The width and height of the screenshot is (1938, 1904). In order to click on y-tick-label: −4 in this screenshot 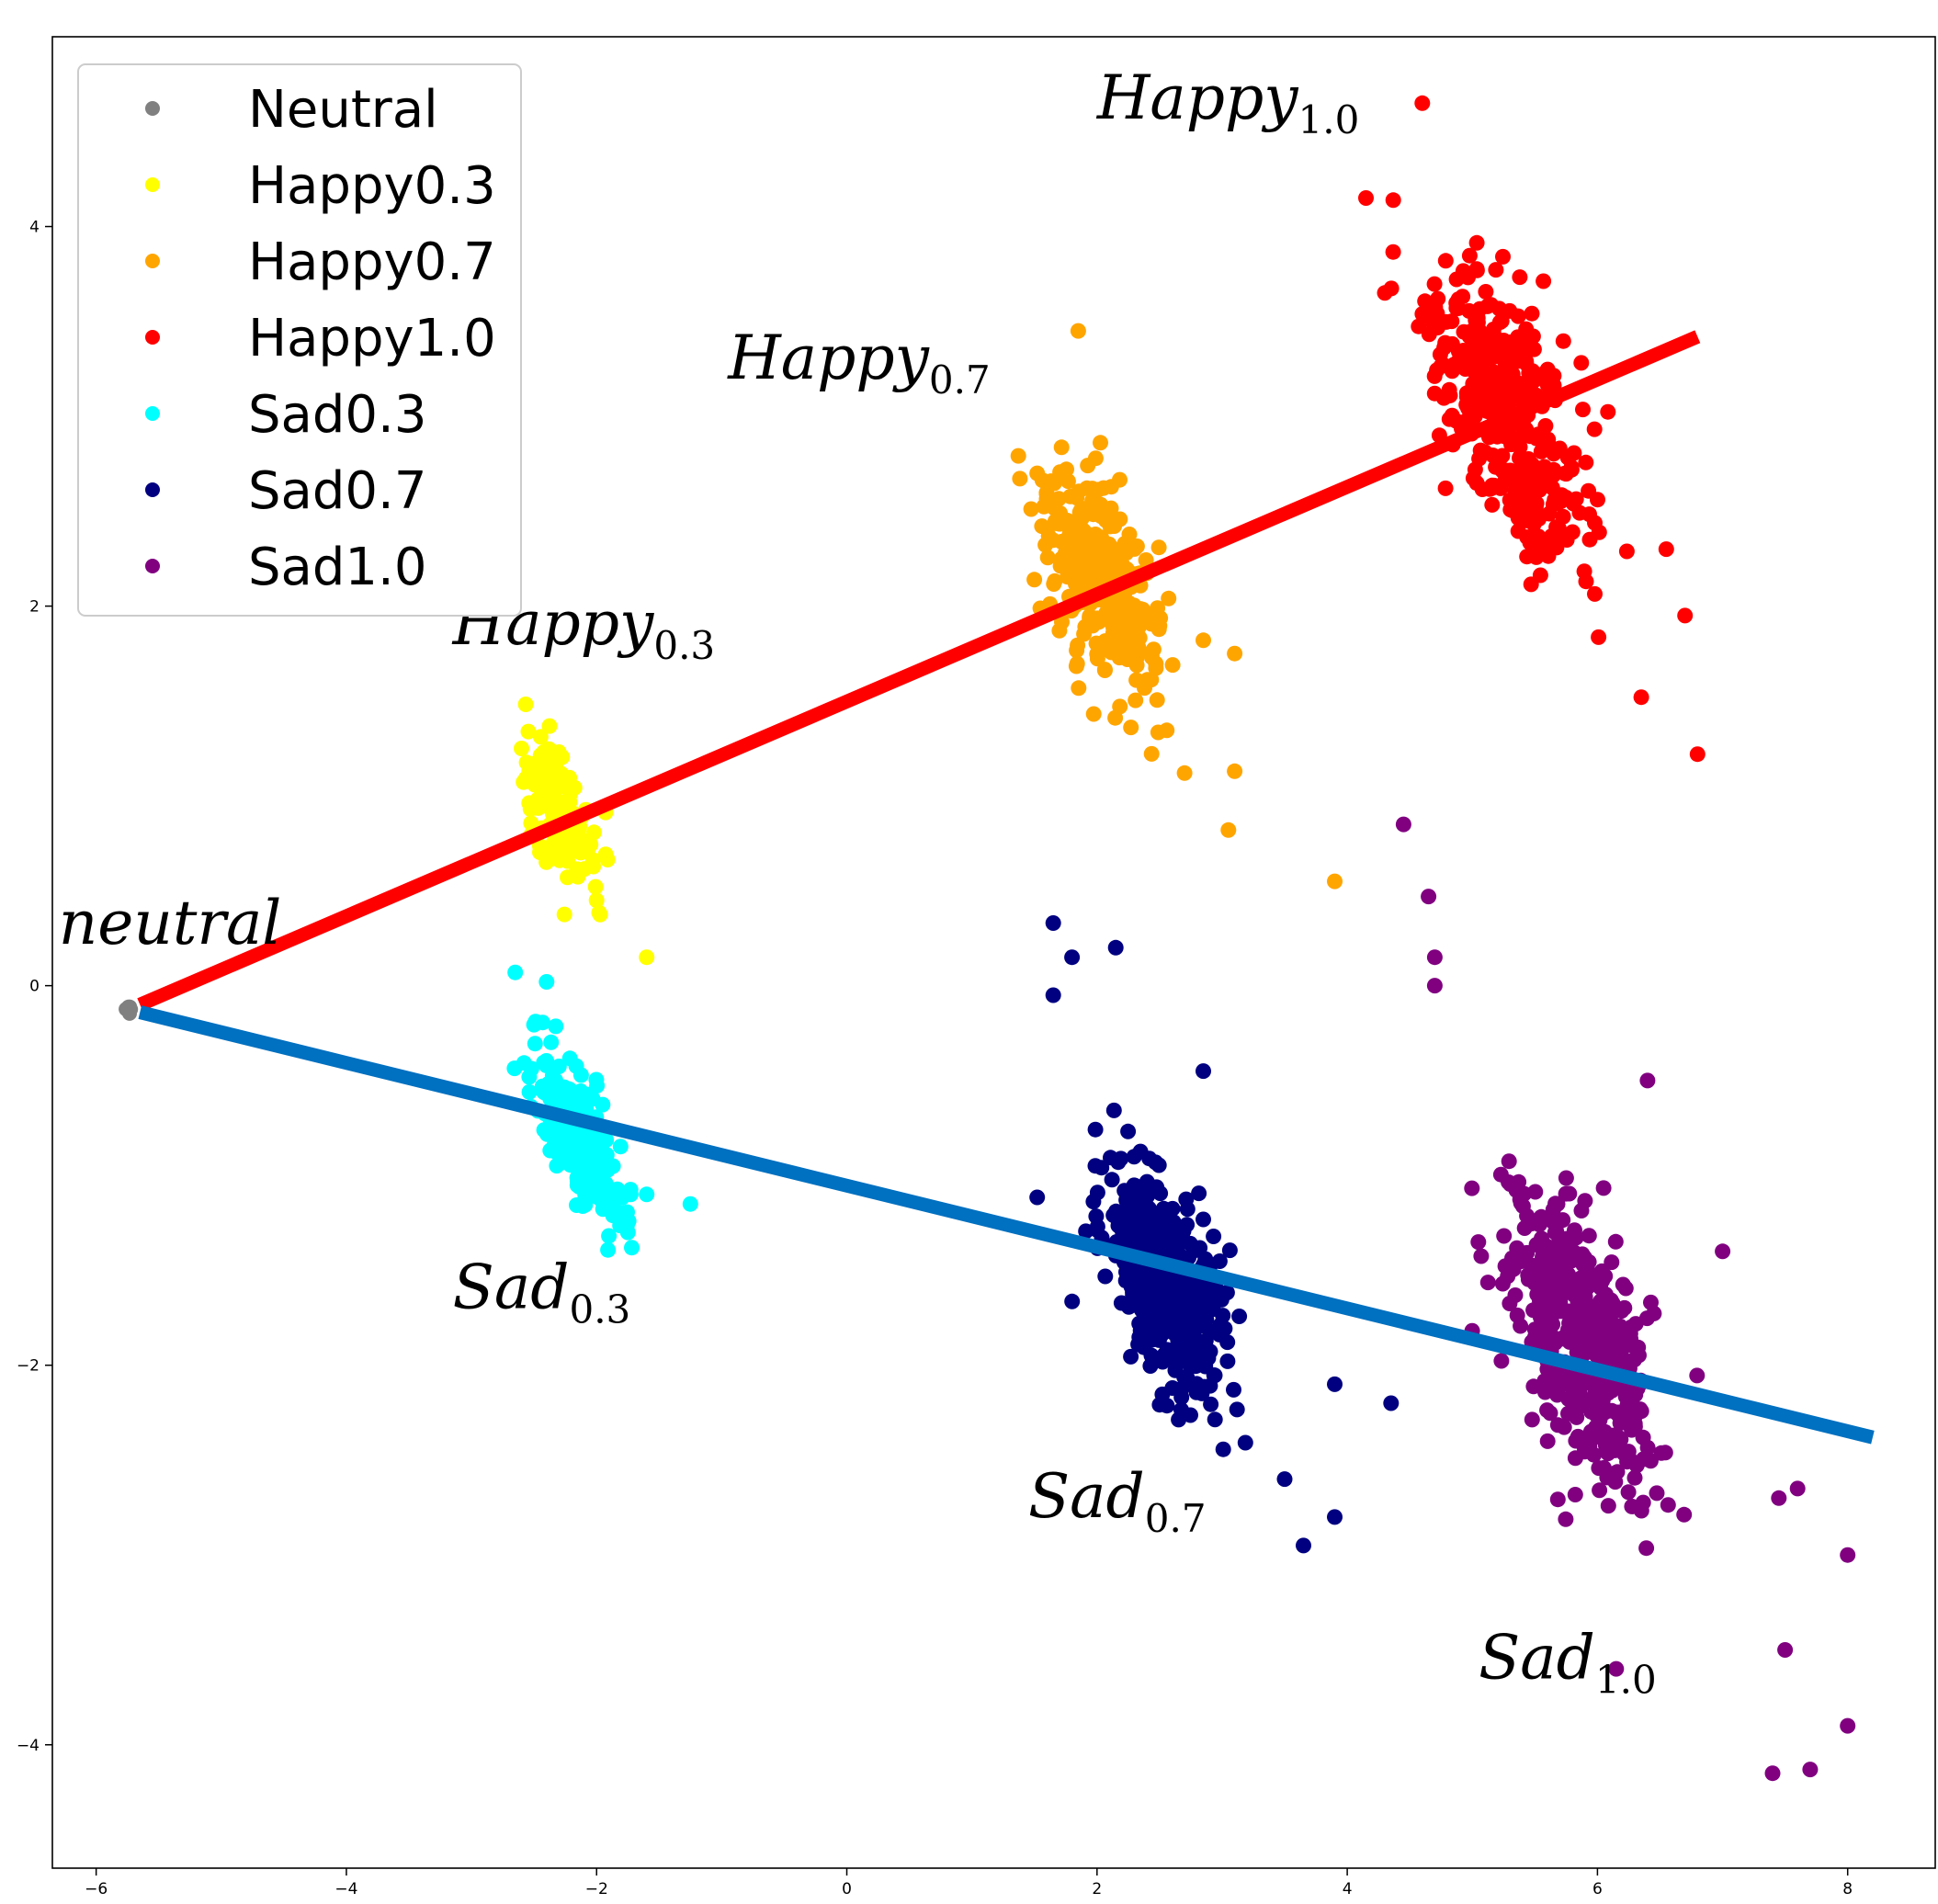, I will do `click(28, 1746)`.